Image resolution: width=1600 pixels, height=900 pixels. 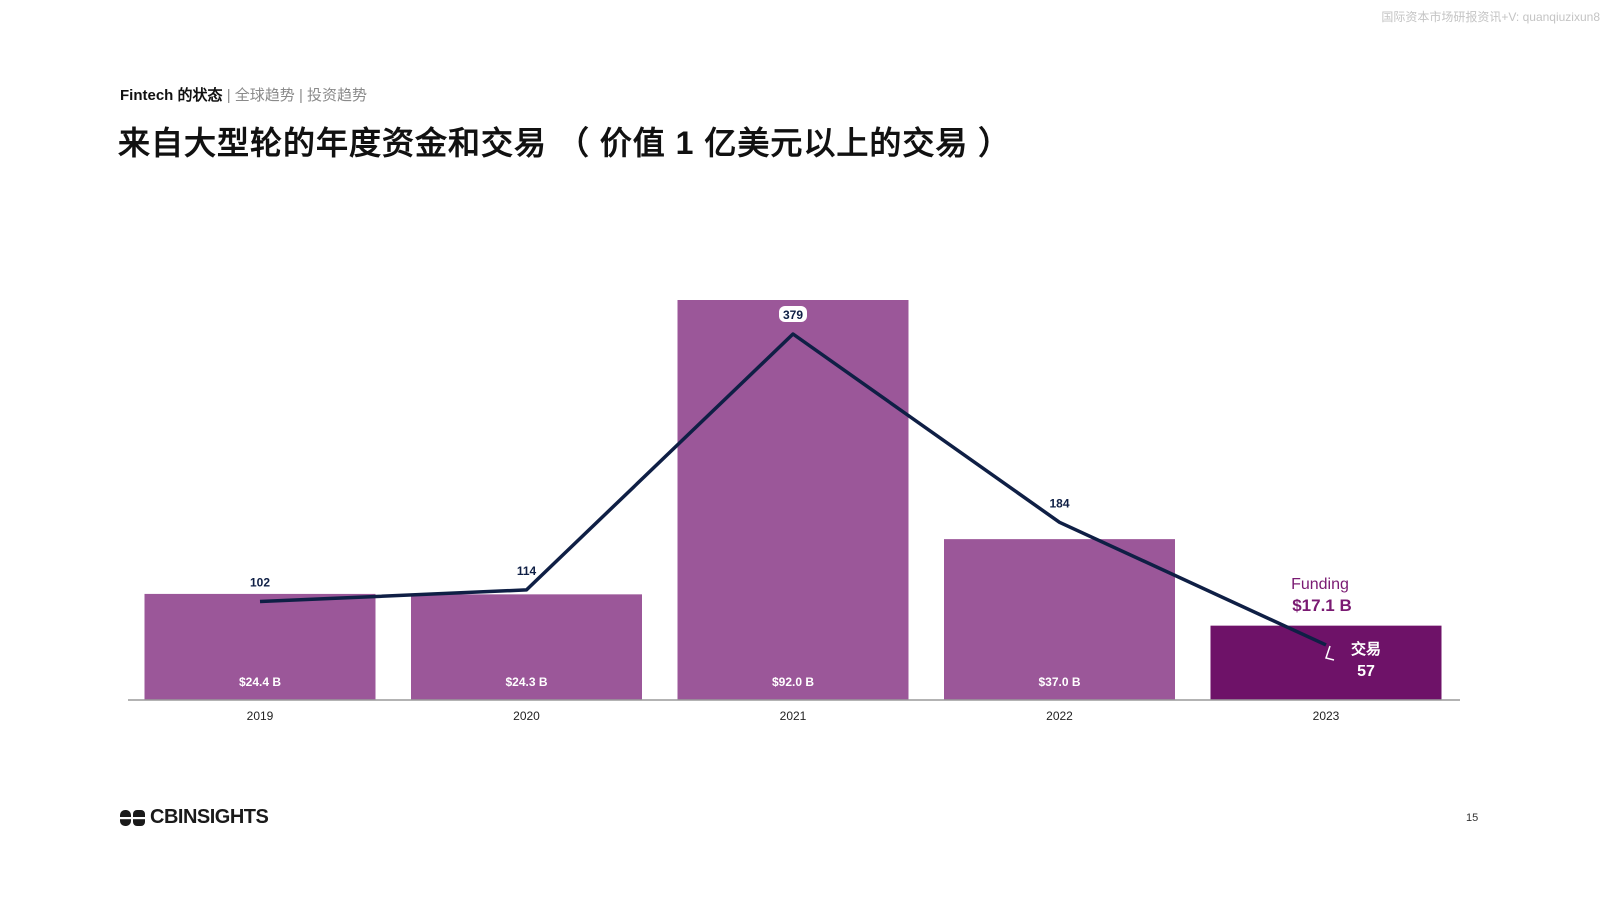 What do you see at coordinates (1366, 649) in the screenshot?
I see `deals-annotation-label: 交易` at bounding box center [1366, 649].